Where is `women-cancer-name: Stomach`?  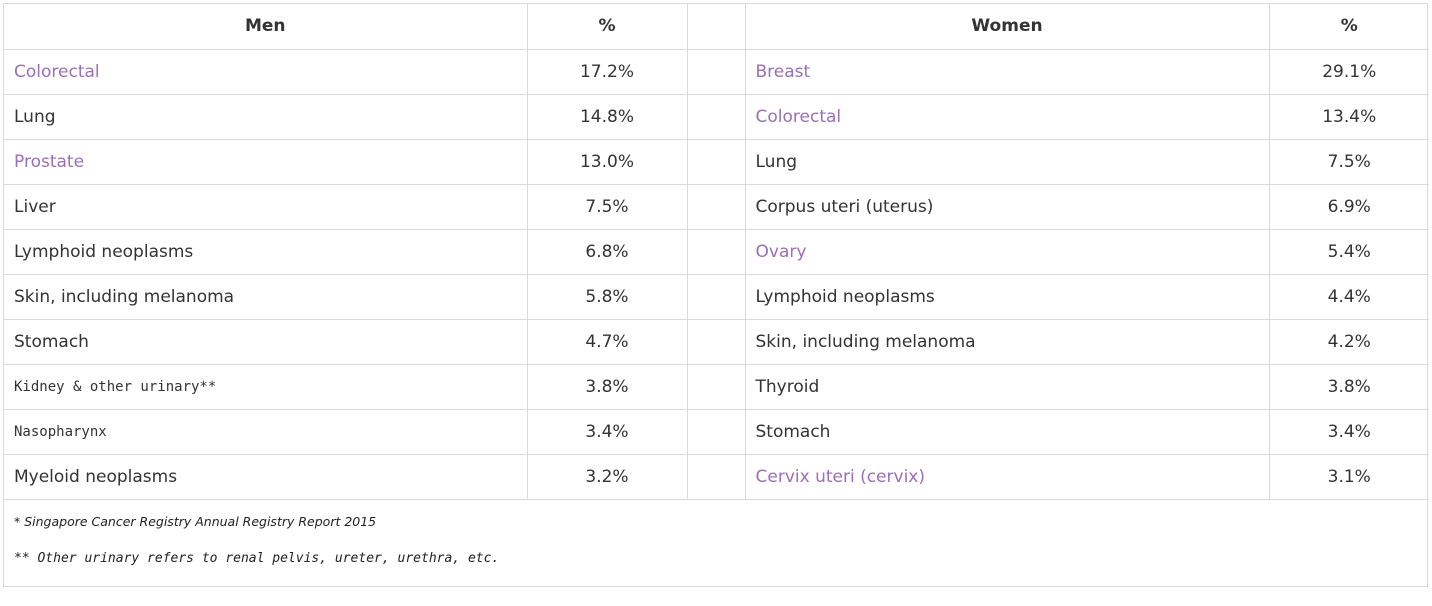 women-cancer-name: Stomach is located at coordinates (1007, 431).